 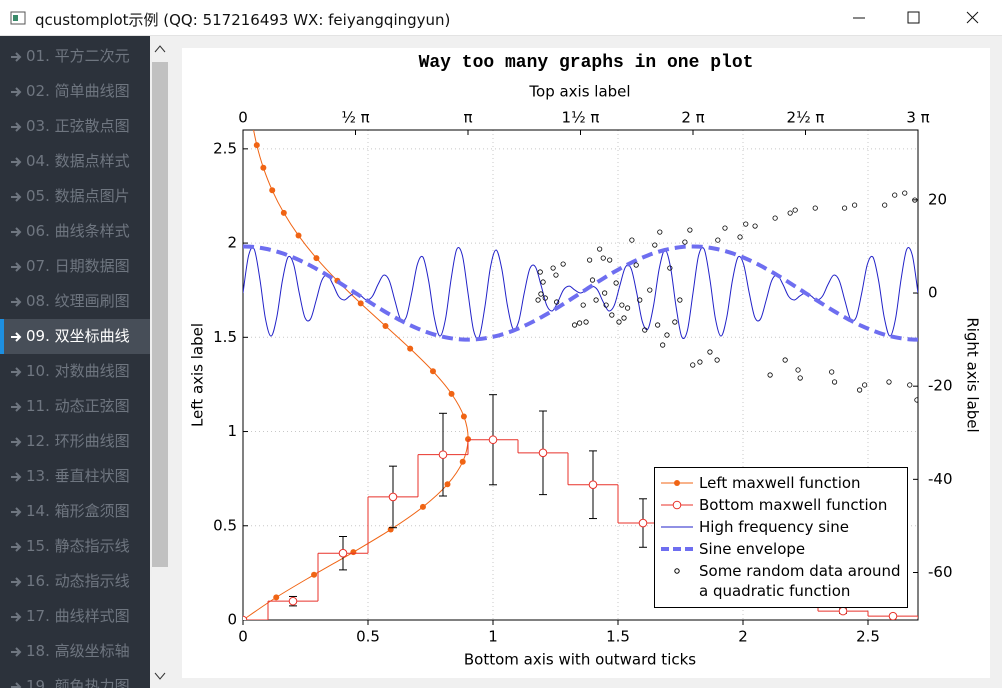 What do you see at coordinates (467, 118) in the screenshot?
I see `x2-tick-label: π` at bounding box center [467, 118].